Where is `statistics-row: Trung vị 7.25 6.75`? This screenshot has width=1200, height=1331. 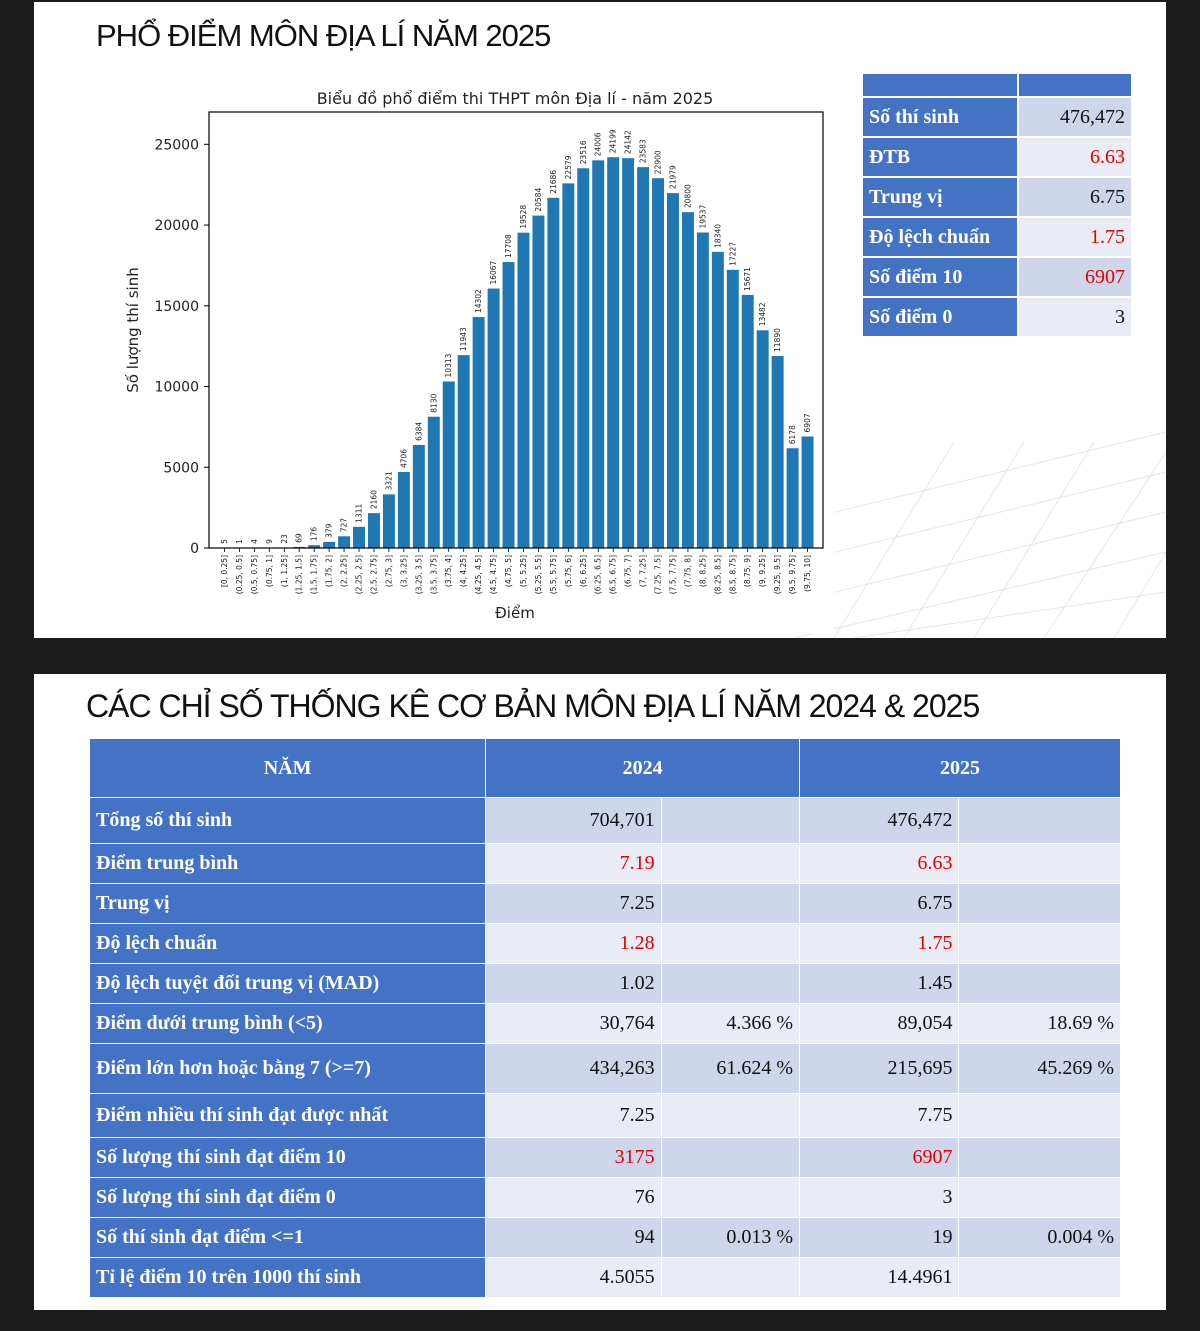 statistics-row: Trung vị 7.25 6.75 is located at coordinates (604, 903).